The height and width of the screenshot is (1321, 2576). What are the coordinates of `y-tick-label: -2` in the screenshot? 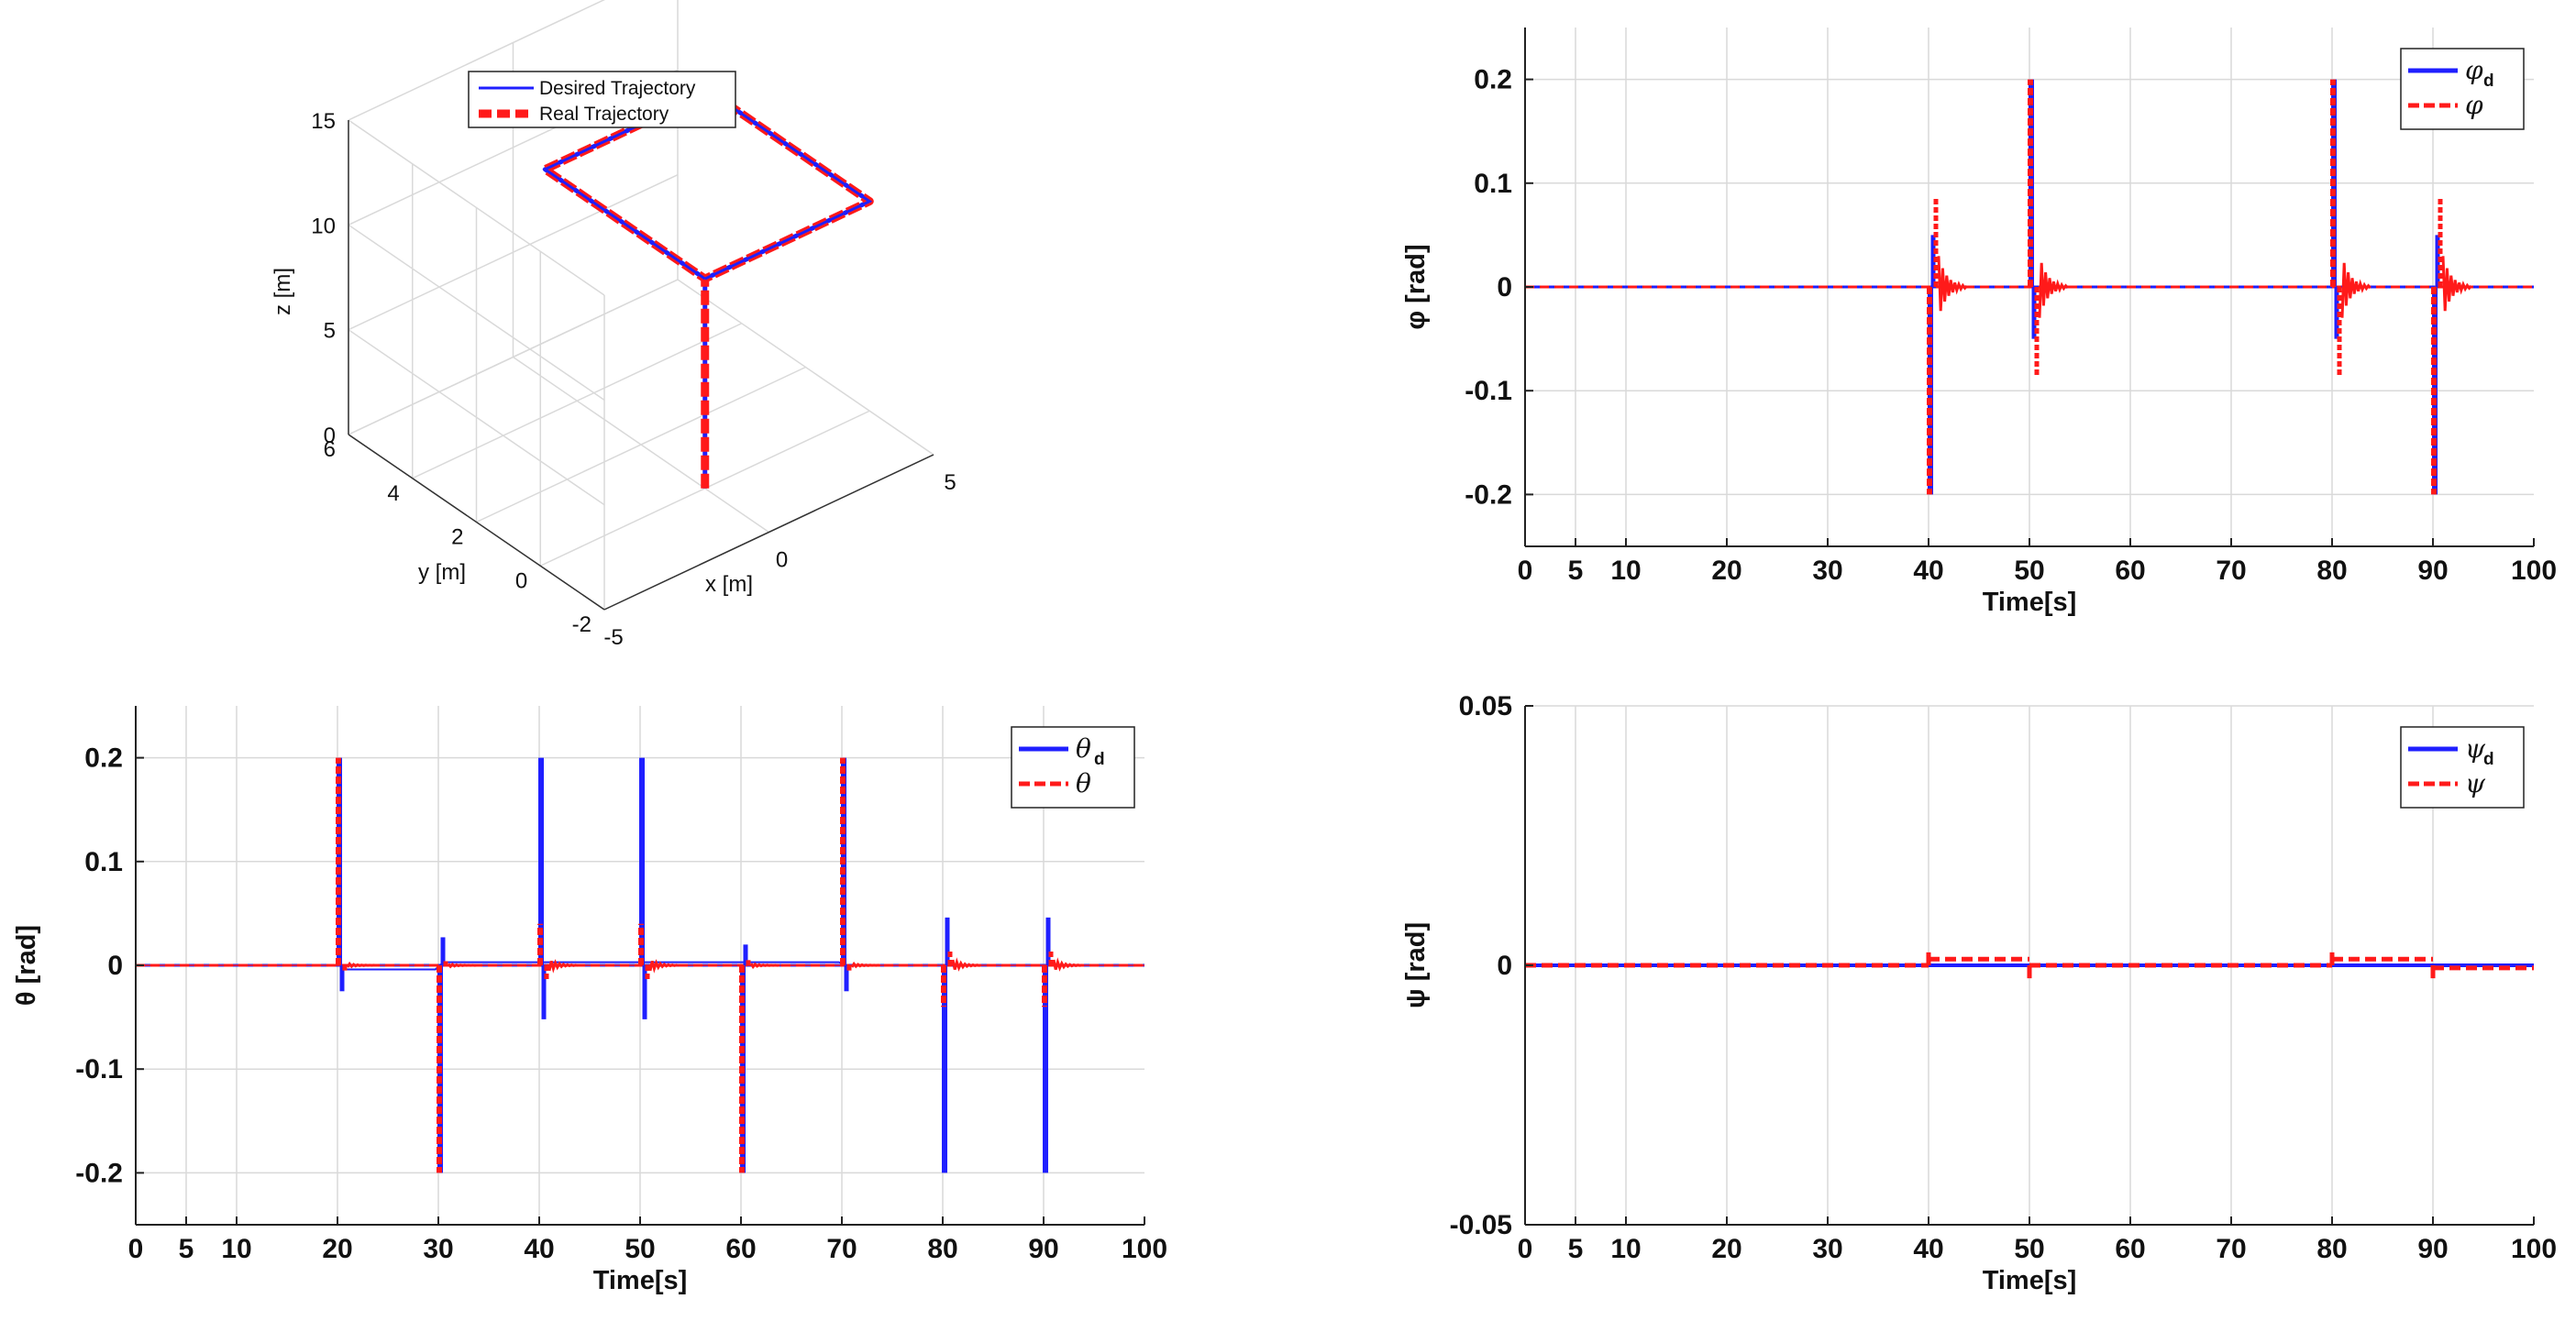 It's located at (581, 624).